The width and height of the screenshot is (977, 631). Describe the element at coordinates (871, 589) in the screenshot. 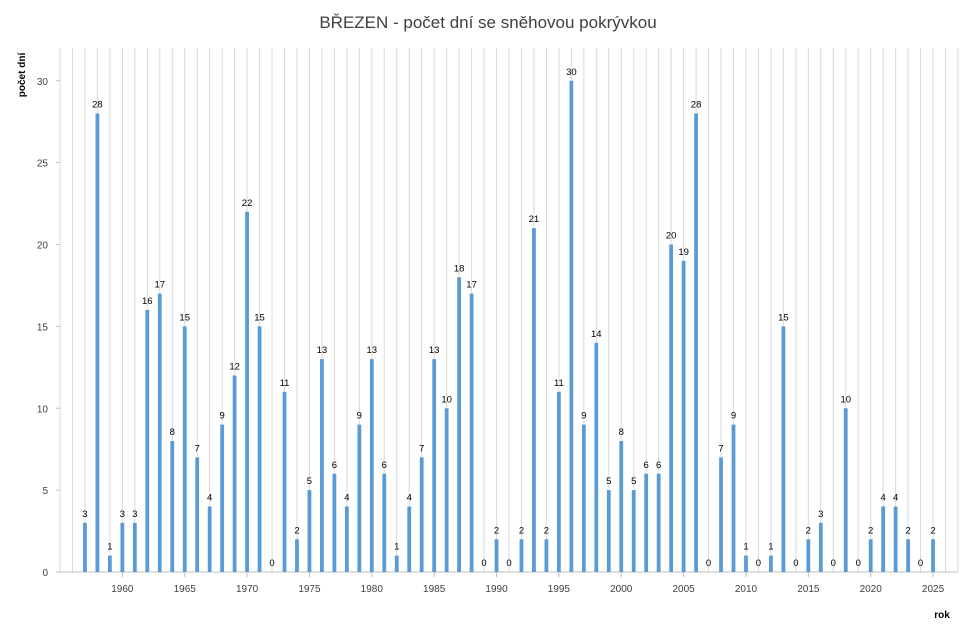

I see `x-tick-label: 2020` at that location.